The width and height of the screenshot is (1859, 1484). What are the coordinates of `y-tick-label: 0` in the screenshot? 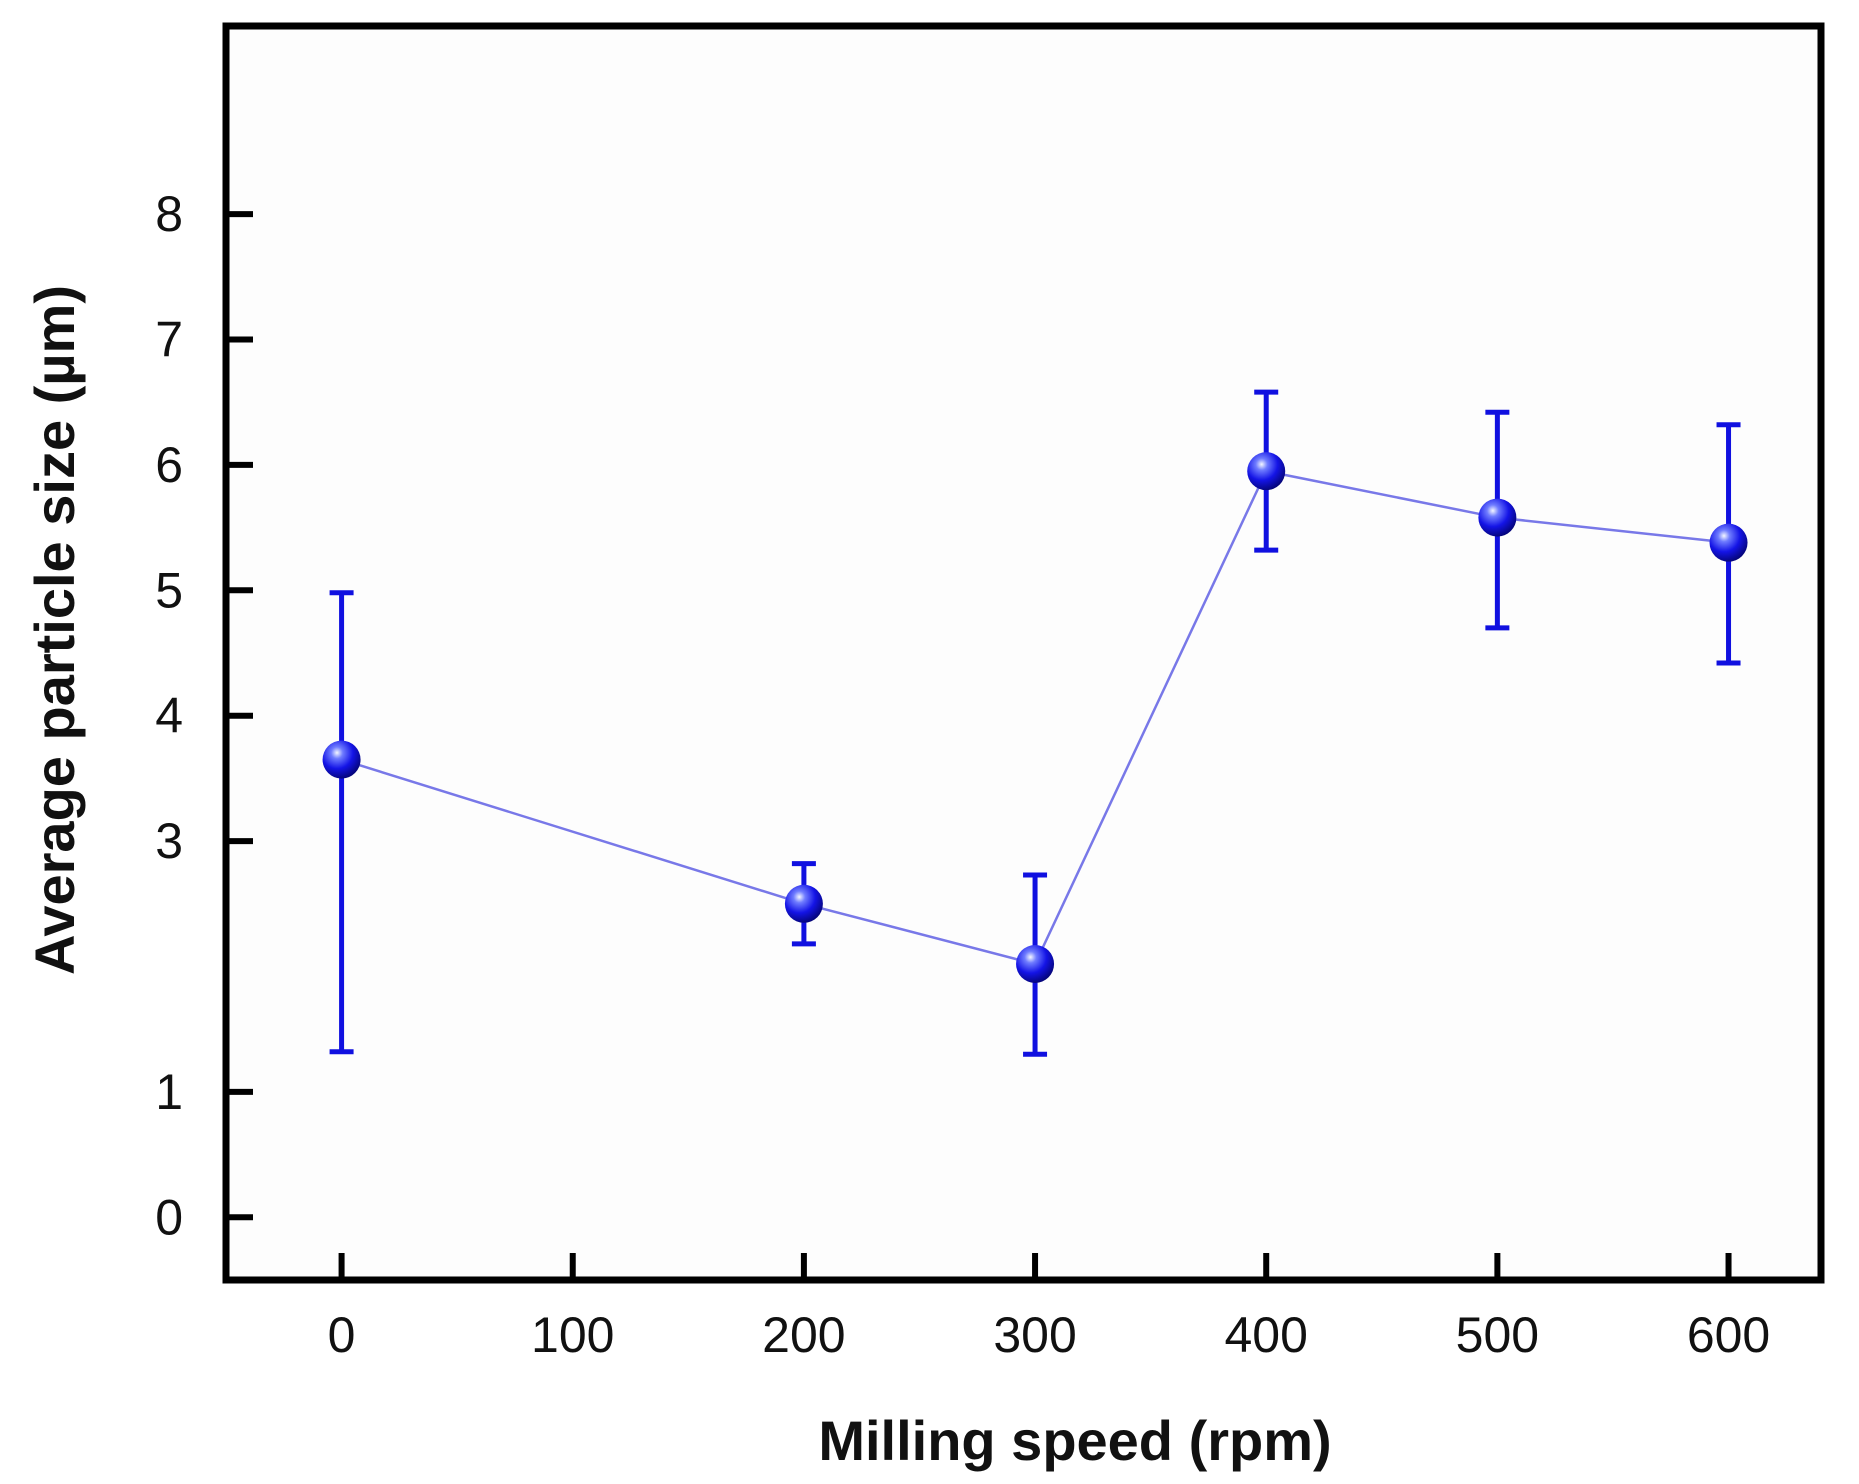 It's located at (169, 1217).